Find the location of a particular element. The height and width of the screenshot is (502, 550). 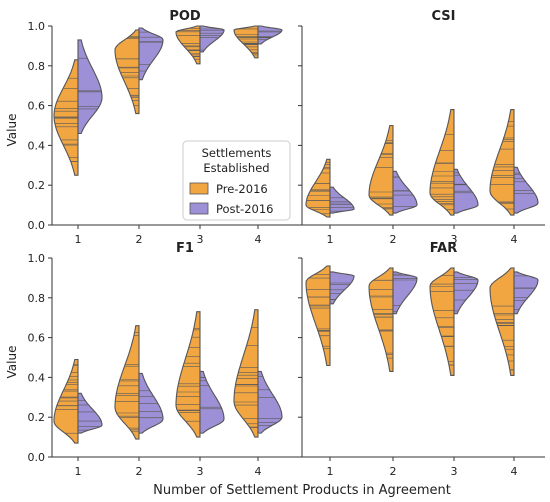

legend-box is located at coordinates (236, 180).